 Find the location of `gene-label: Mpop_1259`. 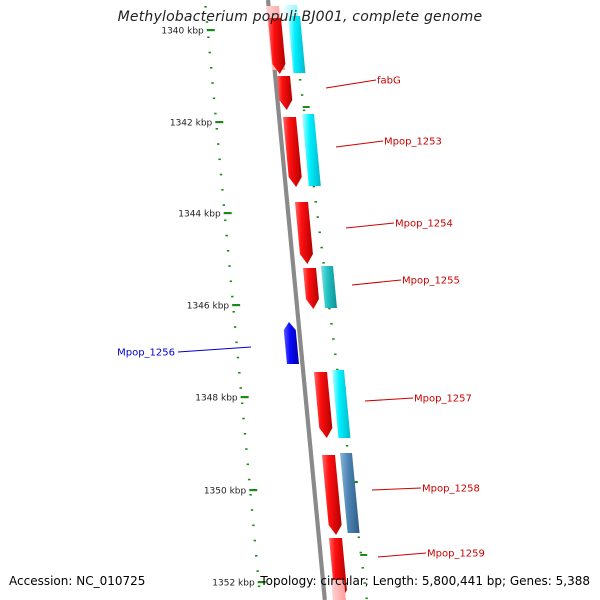

gene-label: Mpop_1259 is located at coordinates (456, 554).